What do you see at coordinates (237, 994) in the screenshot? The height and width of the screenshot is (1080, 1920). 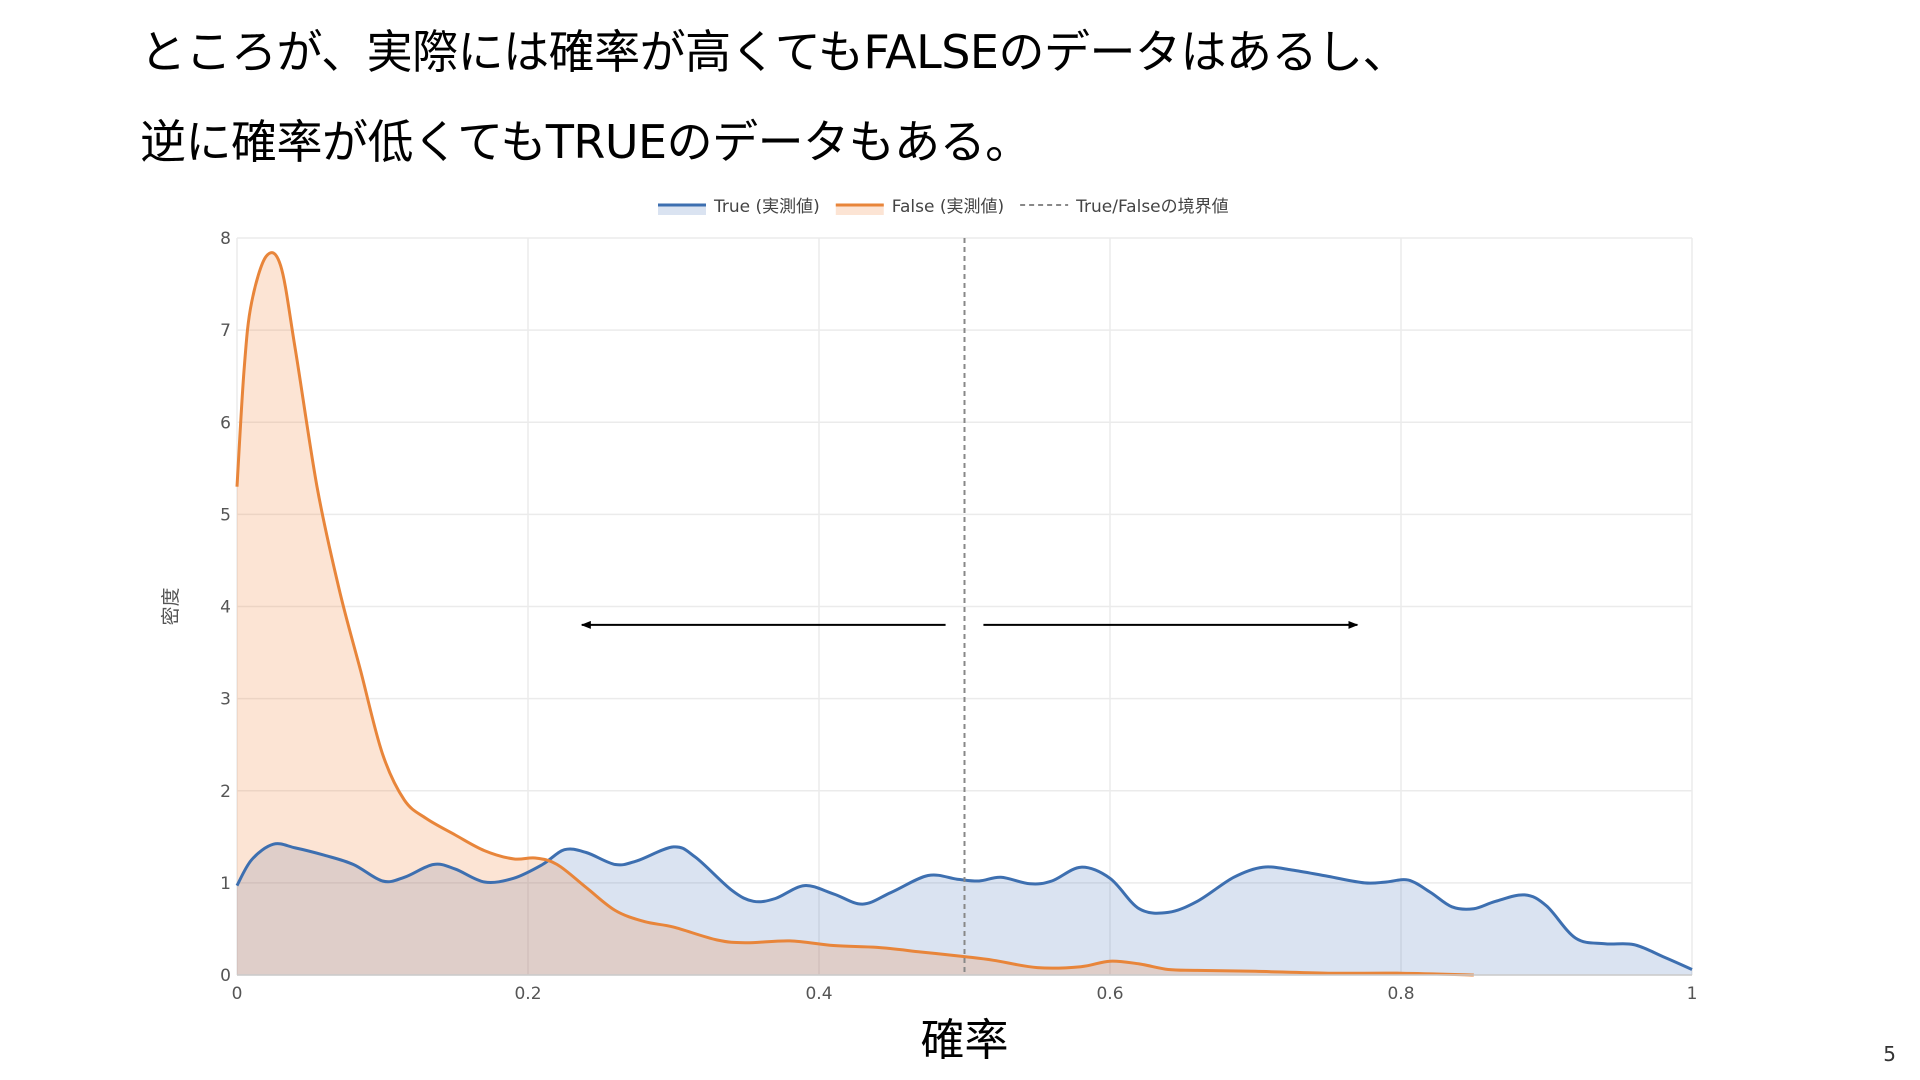 I see `x-tick-label: 0` at bounding box center [237, 994].